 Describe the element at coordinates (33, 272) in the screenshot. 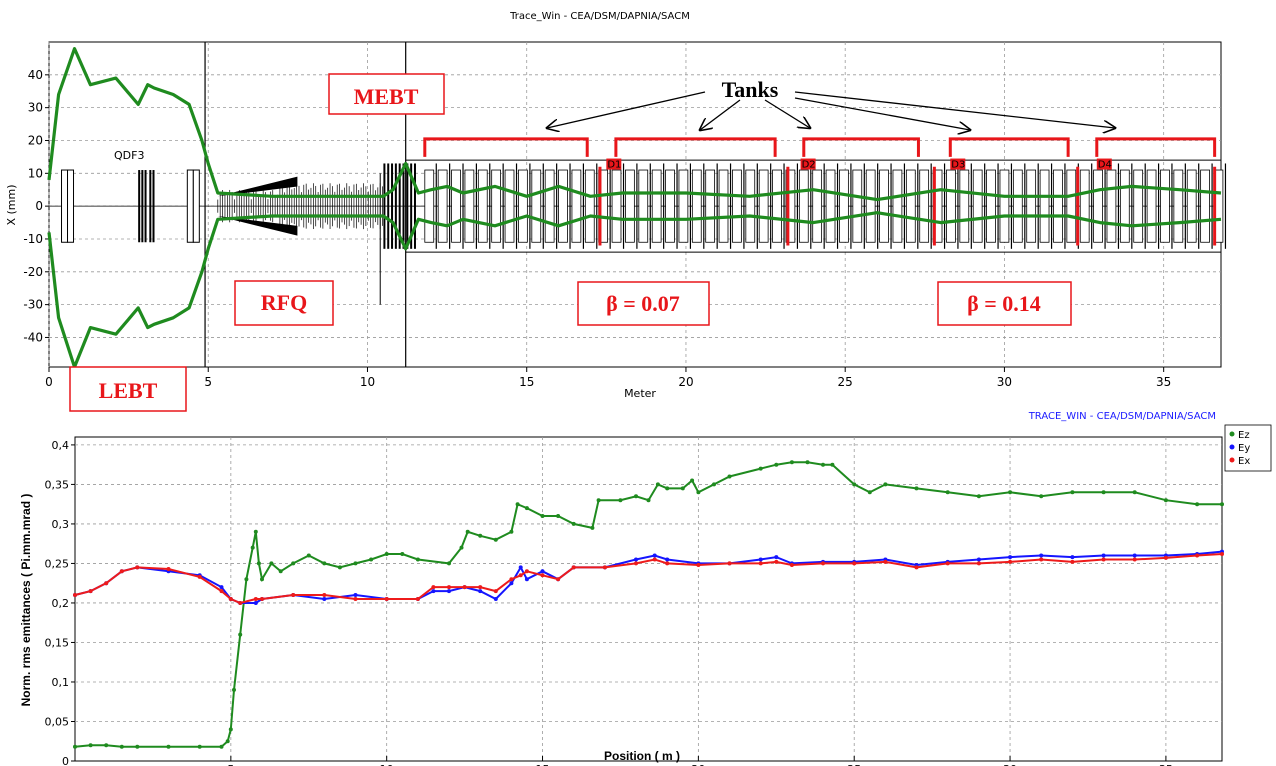

I see `top-y-tick-label: -20` at that location.